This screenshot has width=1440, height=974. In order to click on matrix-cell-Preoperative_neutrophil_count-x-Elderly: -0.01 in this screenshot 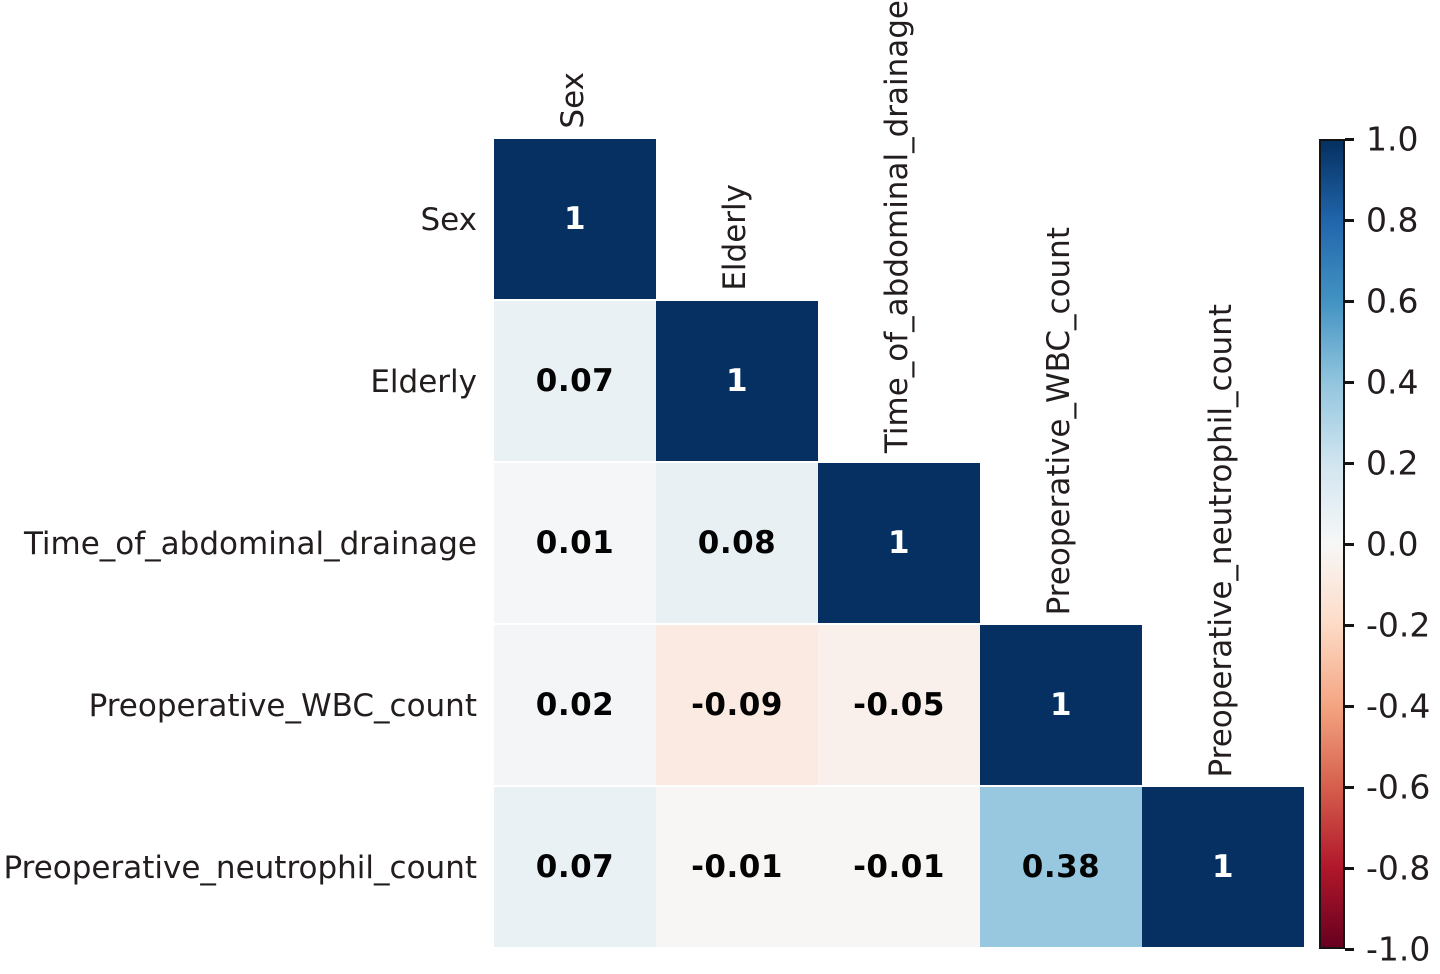, I will do `click(737, 868)`.